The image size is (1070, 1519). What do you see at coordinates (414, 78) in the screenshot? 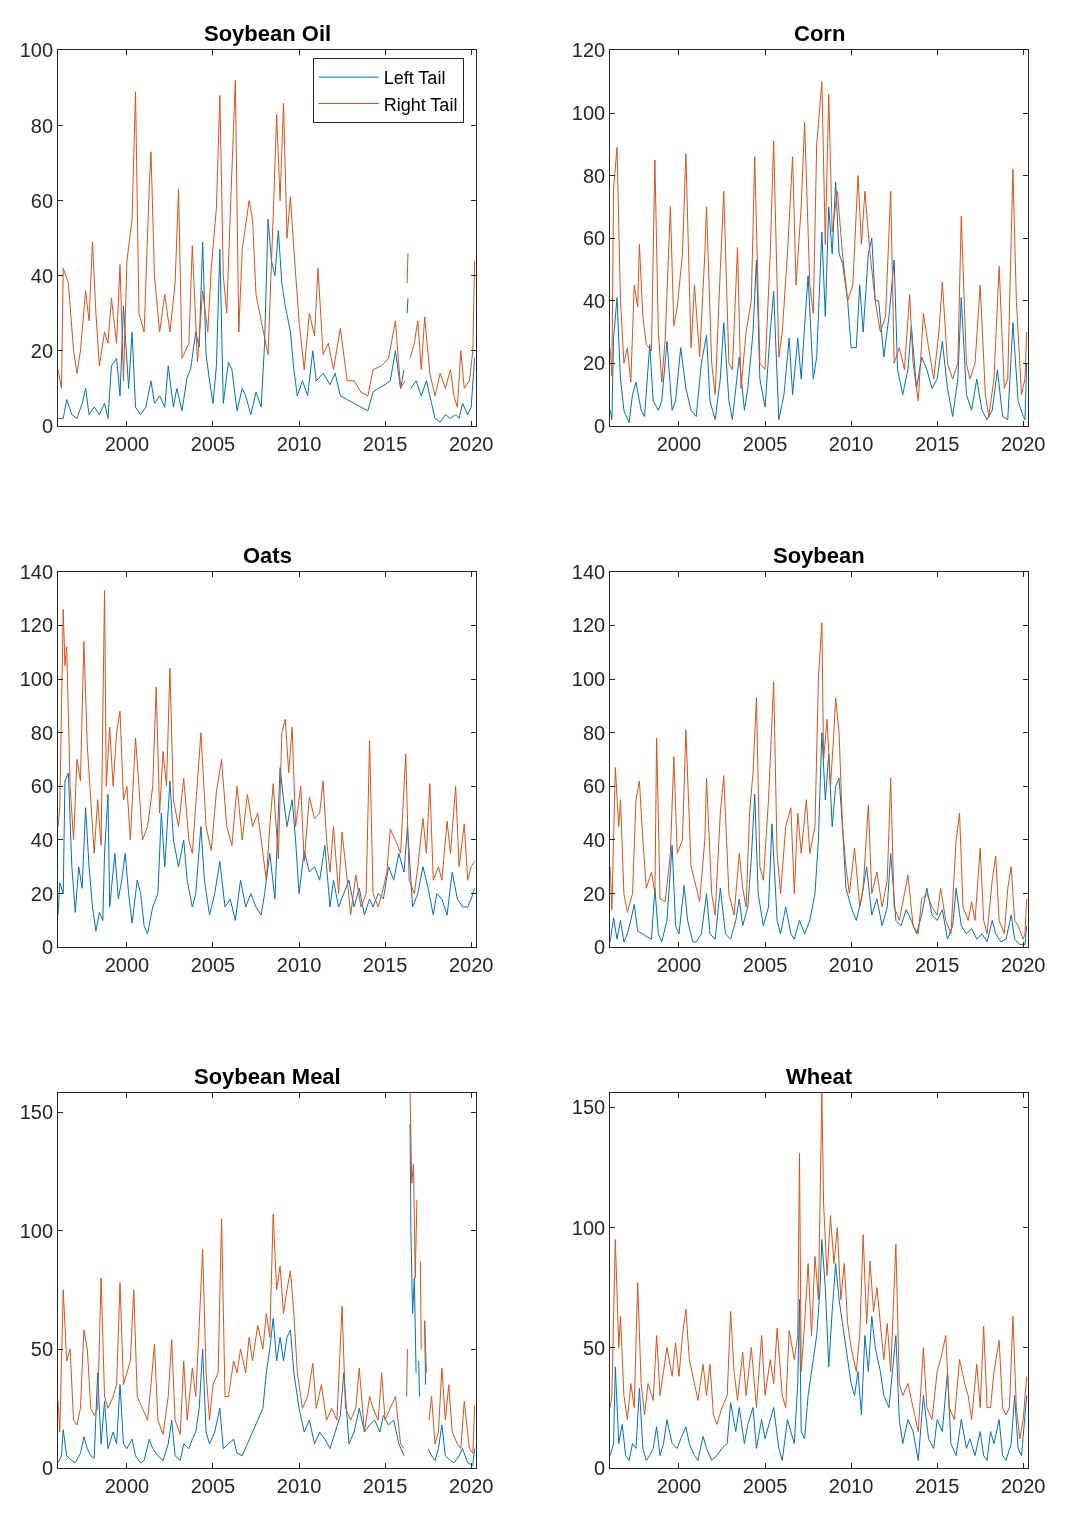
I see `legend-label: Left Tail` at bounding box center [414, 78].